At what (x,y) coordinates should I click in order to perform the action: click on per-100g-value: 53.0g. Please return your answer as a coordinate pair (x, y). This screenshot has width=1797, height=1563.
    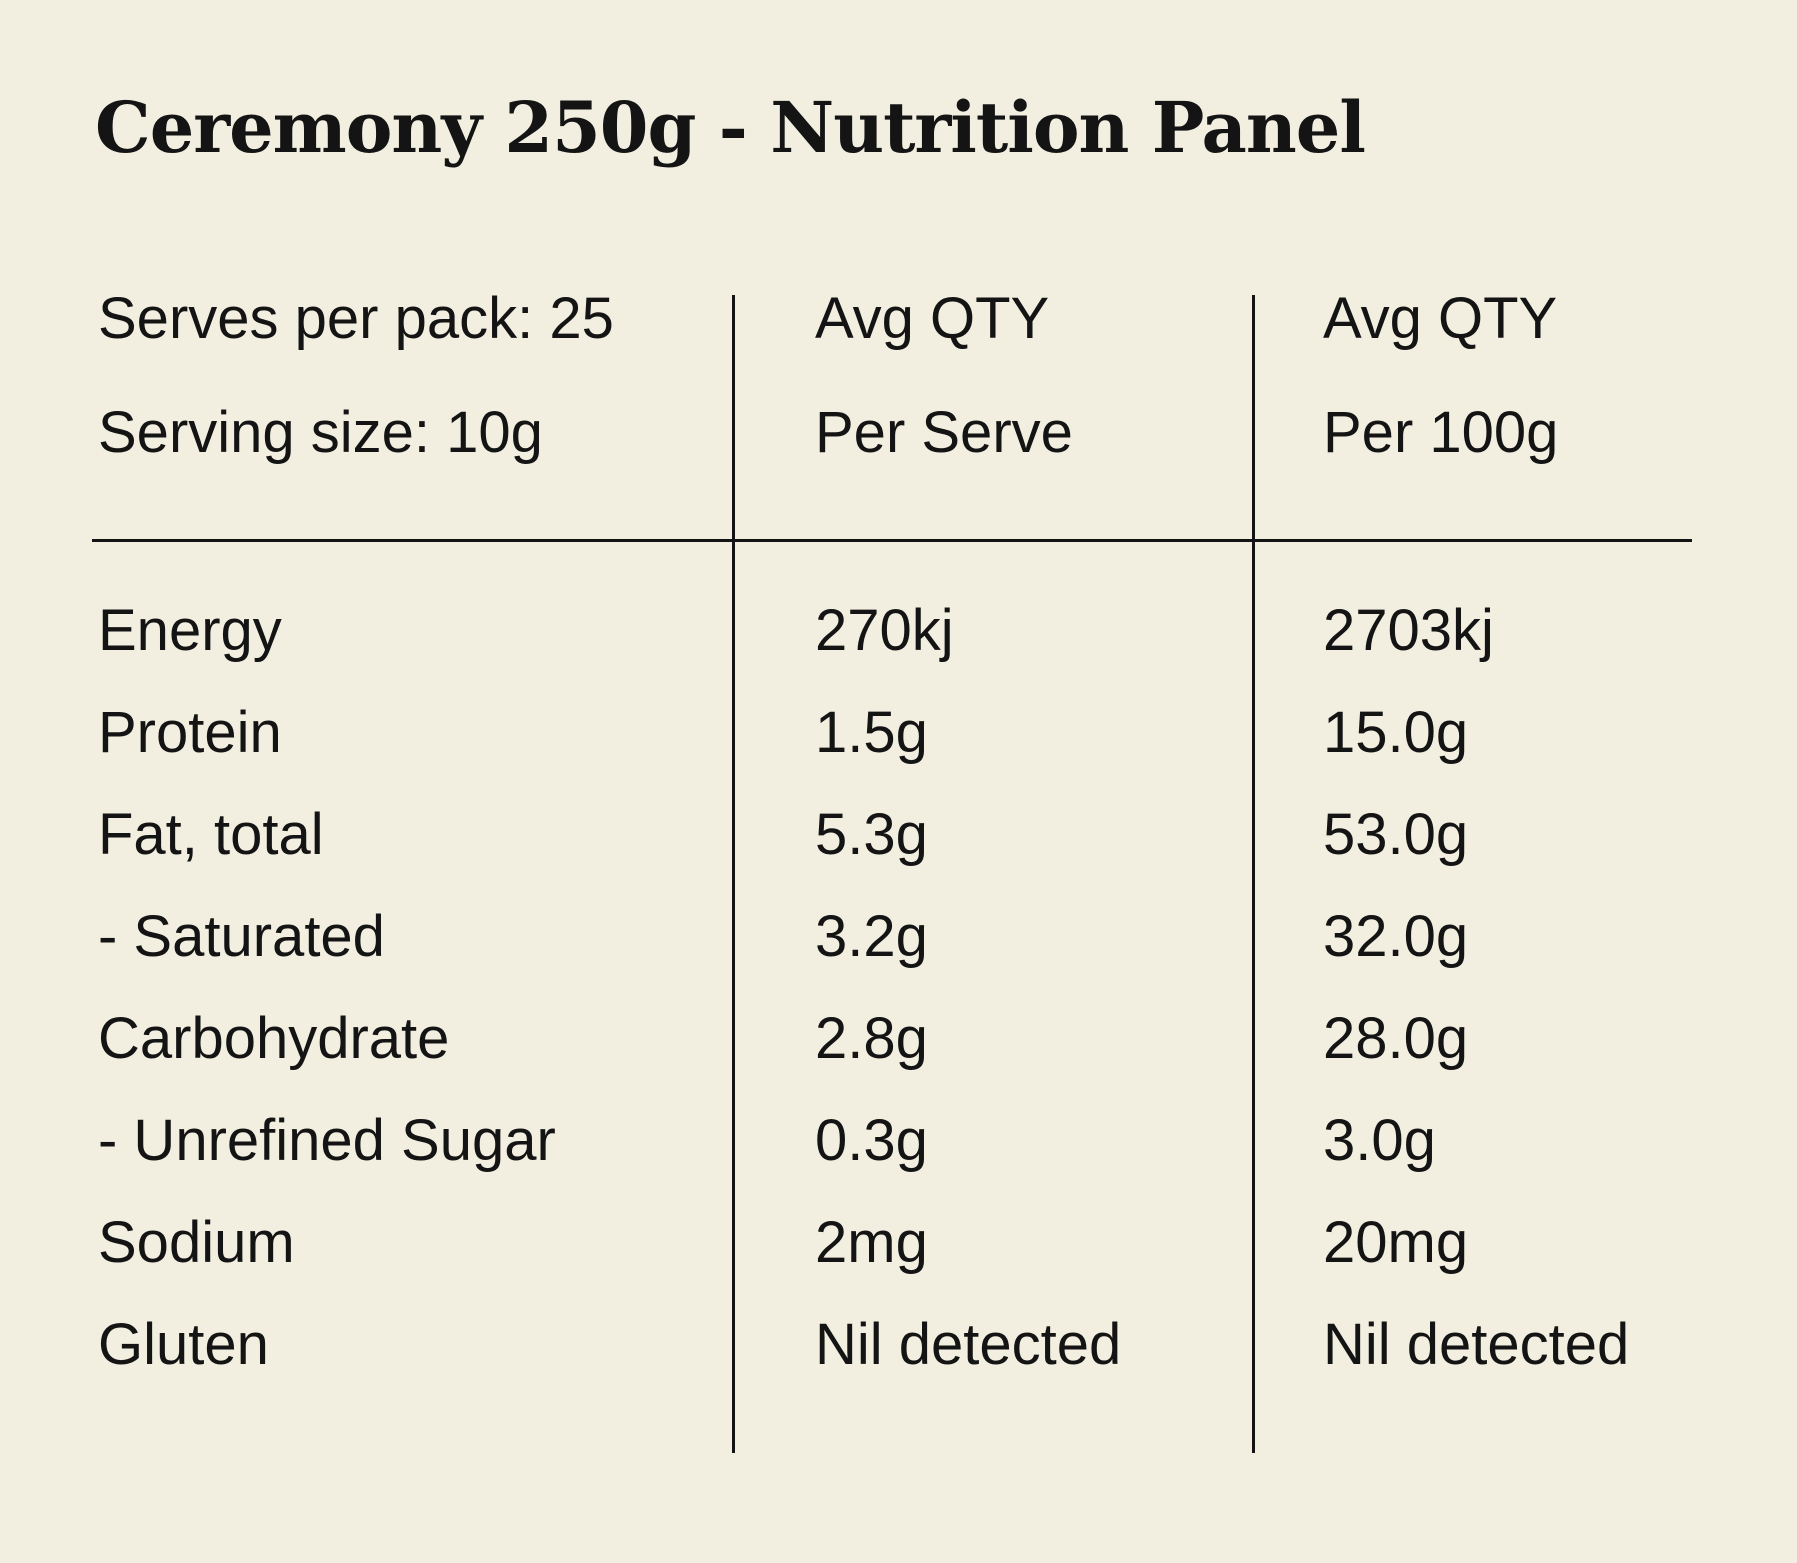
    Looking at the image, I should click on (1396, 834).